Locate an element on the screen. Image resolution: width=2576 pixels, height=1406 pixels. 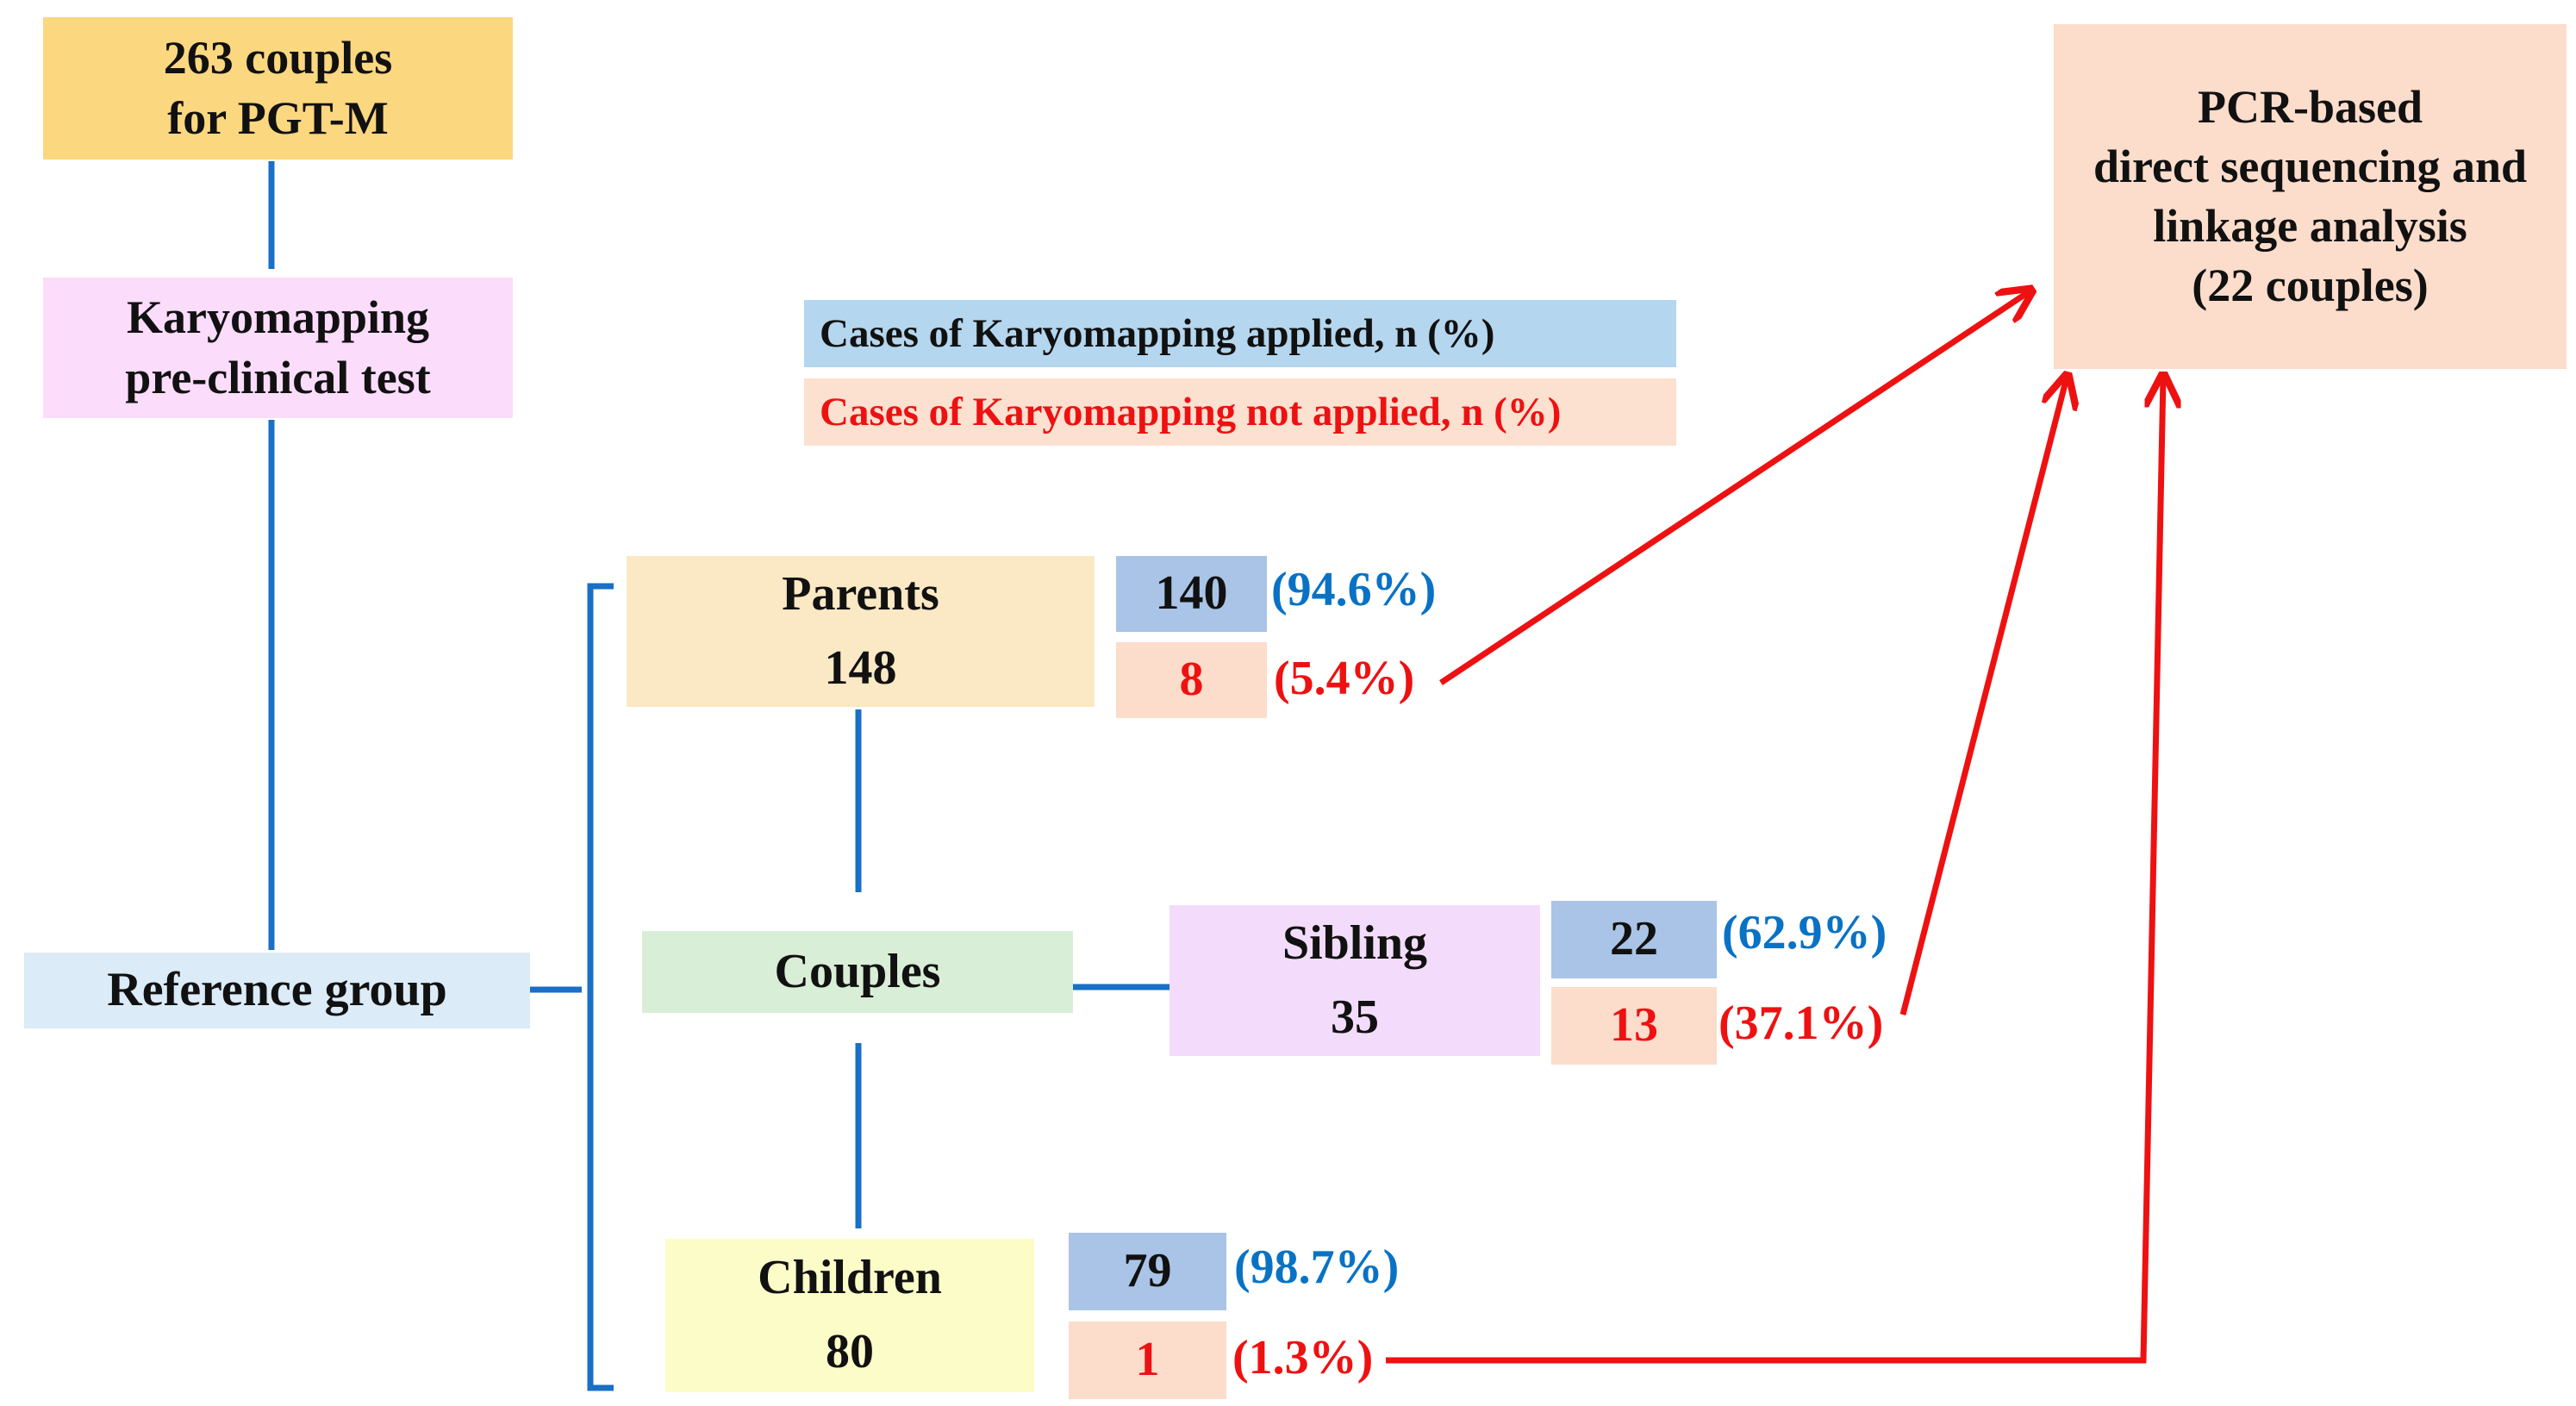
children-not-applied-cell: 1 is located at coordinates (1147, 1360).